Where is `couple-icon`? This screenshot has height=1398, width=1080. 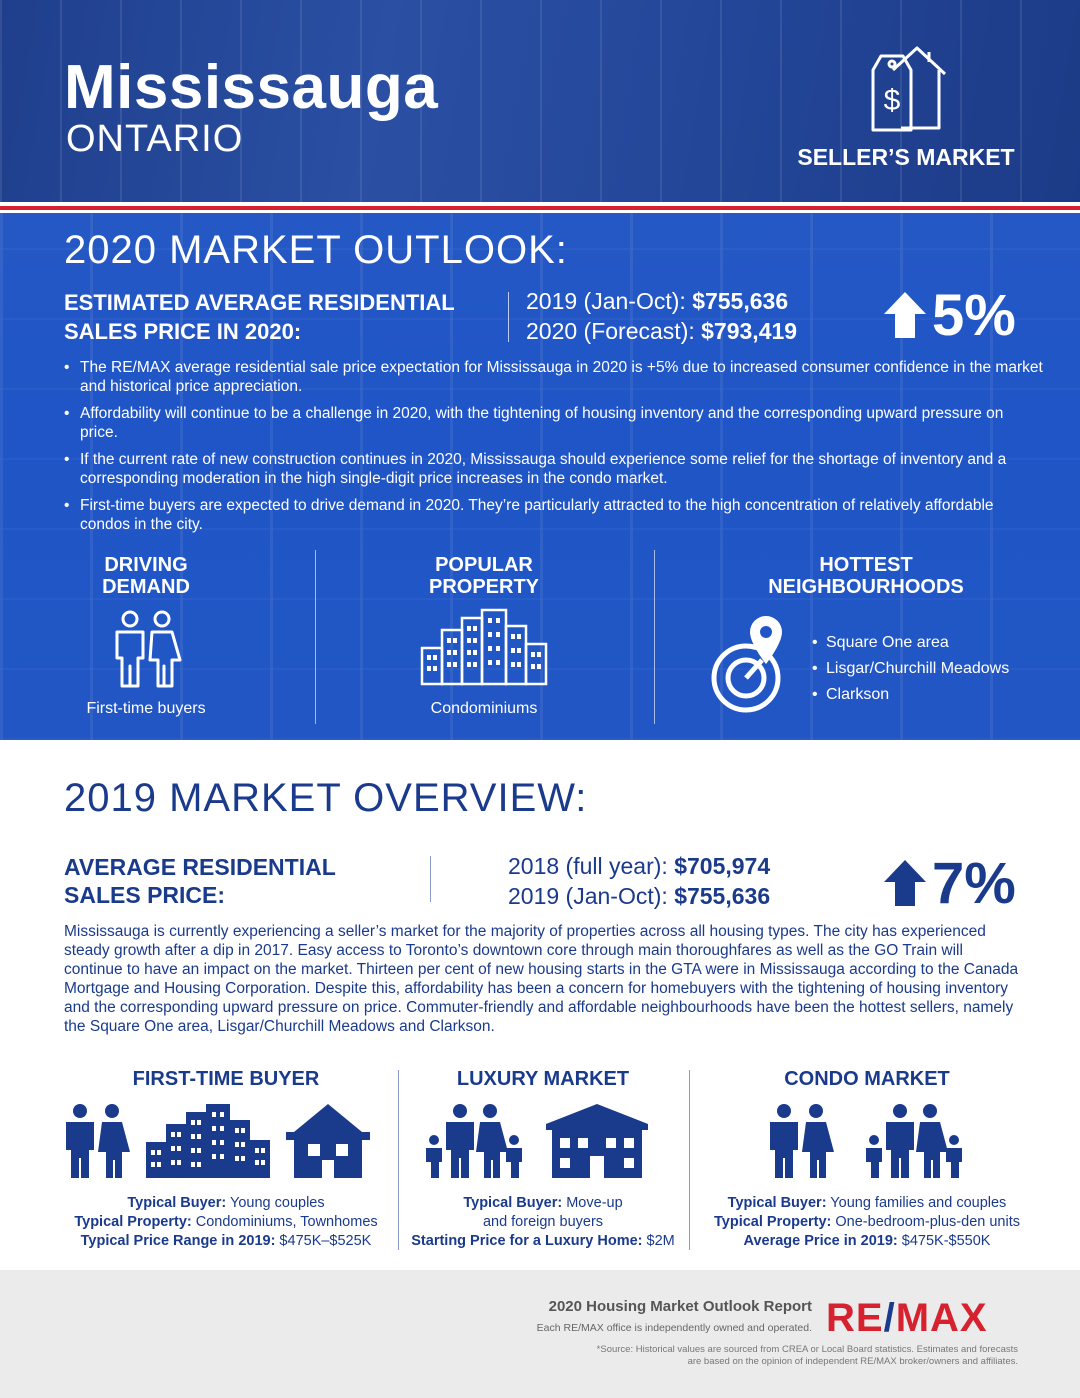 couple-icon is located at coordinates (802, 1141).